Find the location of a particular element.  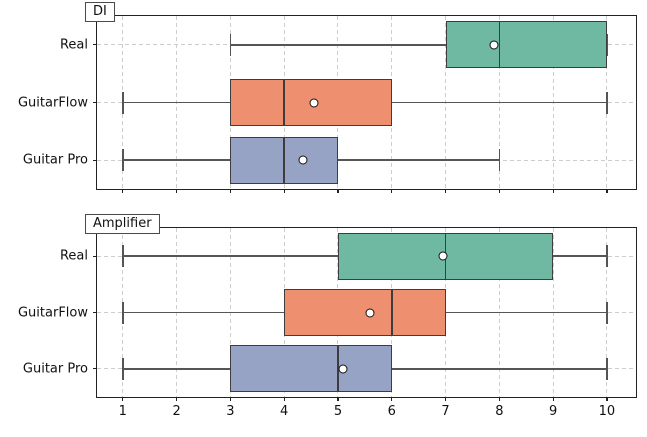

box-guitarflow is located at coordinates (365, 312).